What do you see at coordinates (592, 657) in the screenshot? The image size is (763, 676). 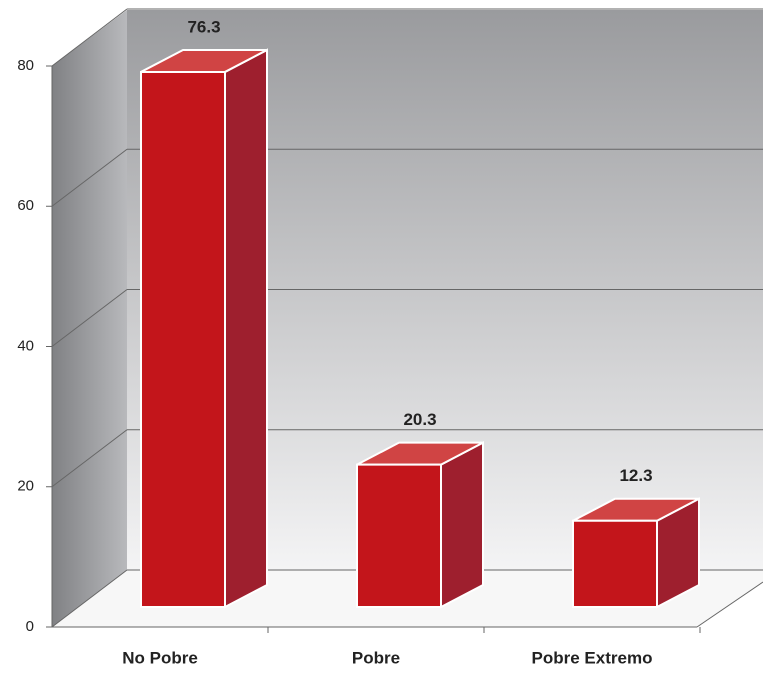 I see `x-tick-label: Pobre Extremo` at bounding box center [592, 657].